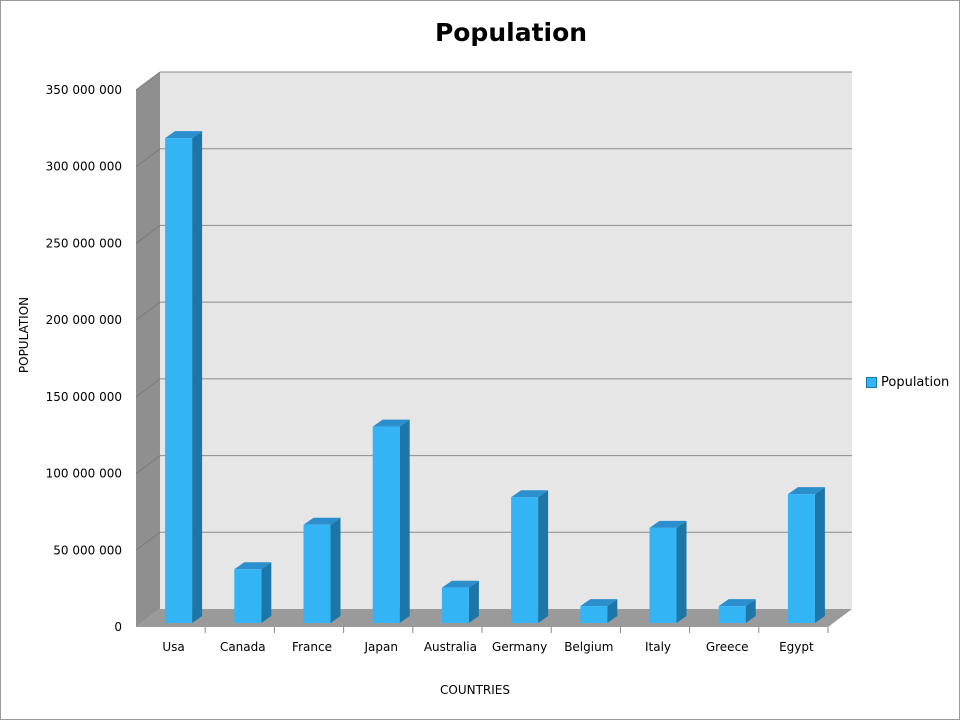  Describe the element at coordinates (84, 167) in the screenshot. I see `y-tick-label: 300 000 000` at that location.